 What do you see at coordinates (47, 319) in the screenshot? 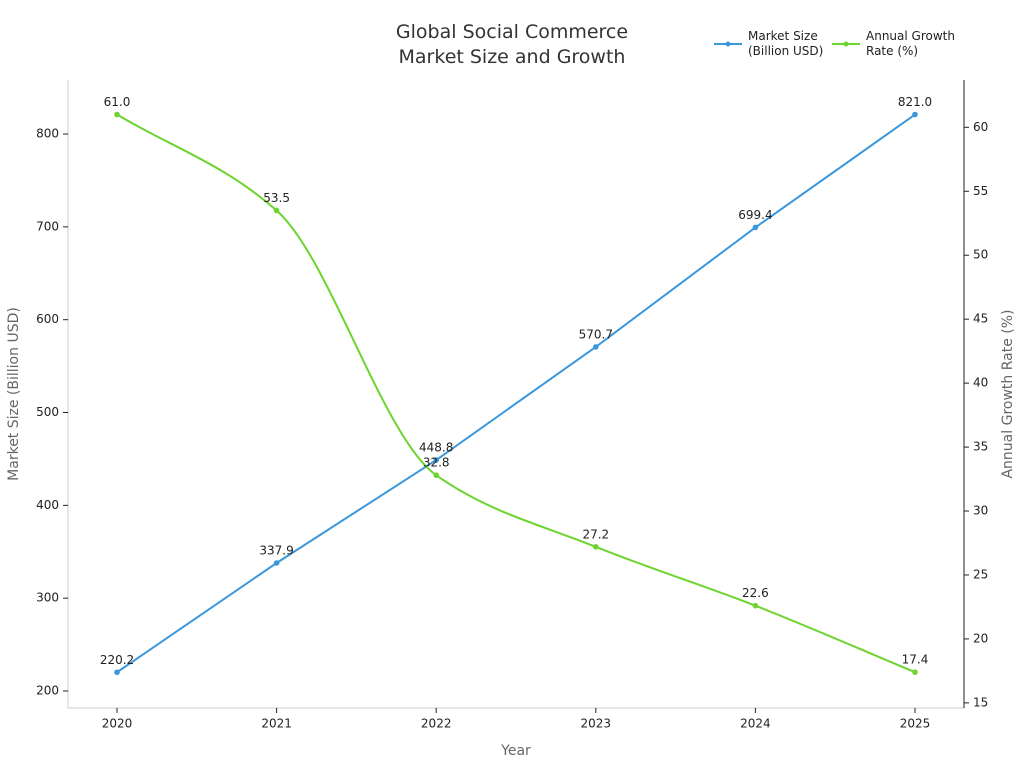
I see `y-tick-label: 600` at bounding box center [47, 319].